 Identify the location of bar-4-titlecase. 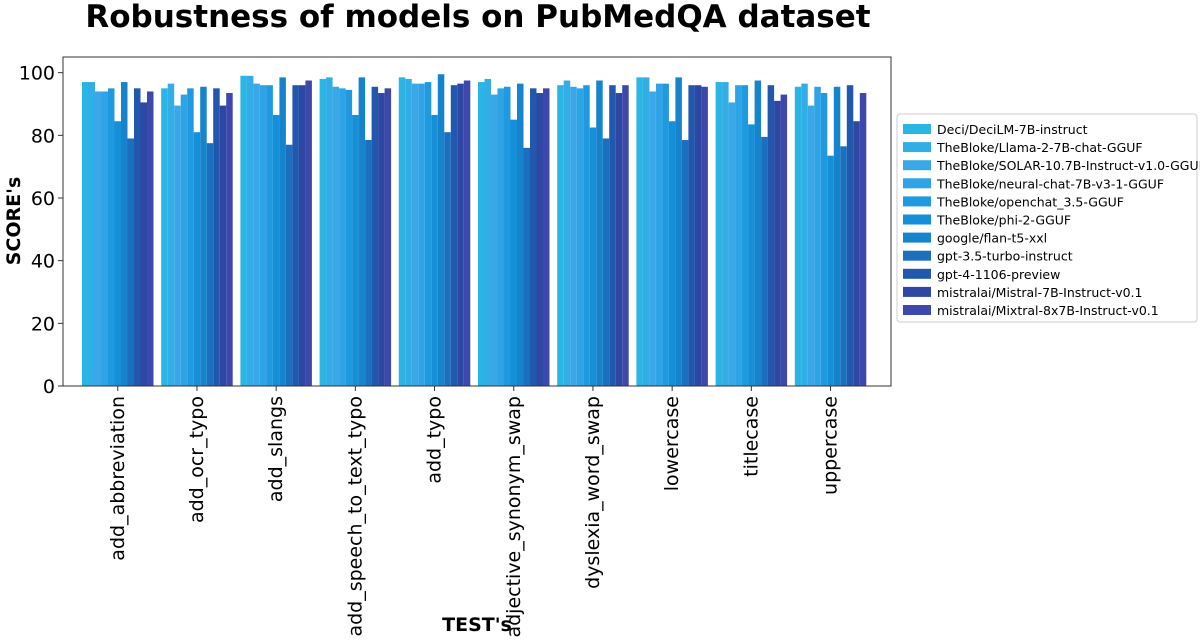
(738, 235).